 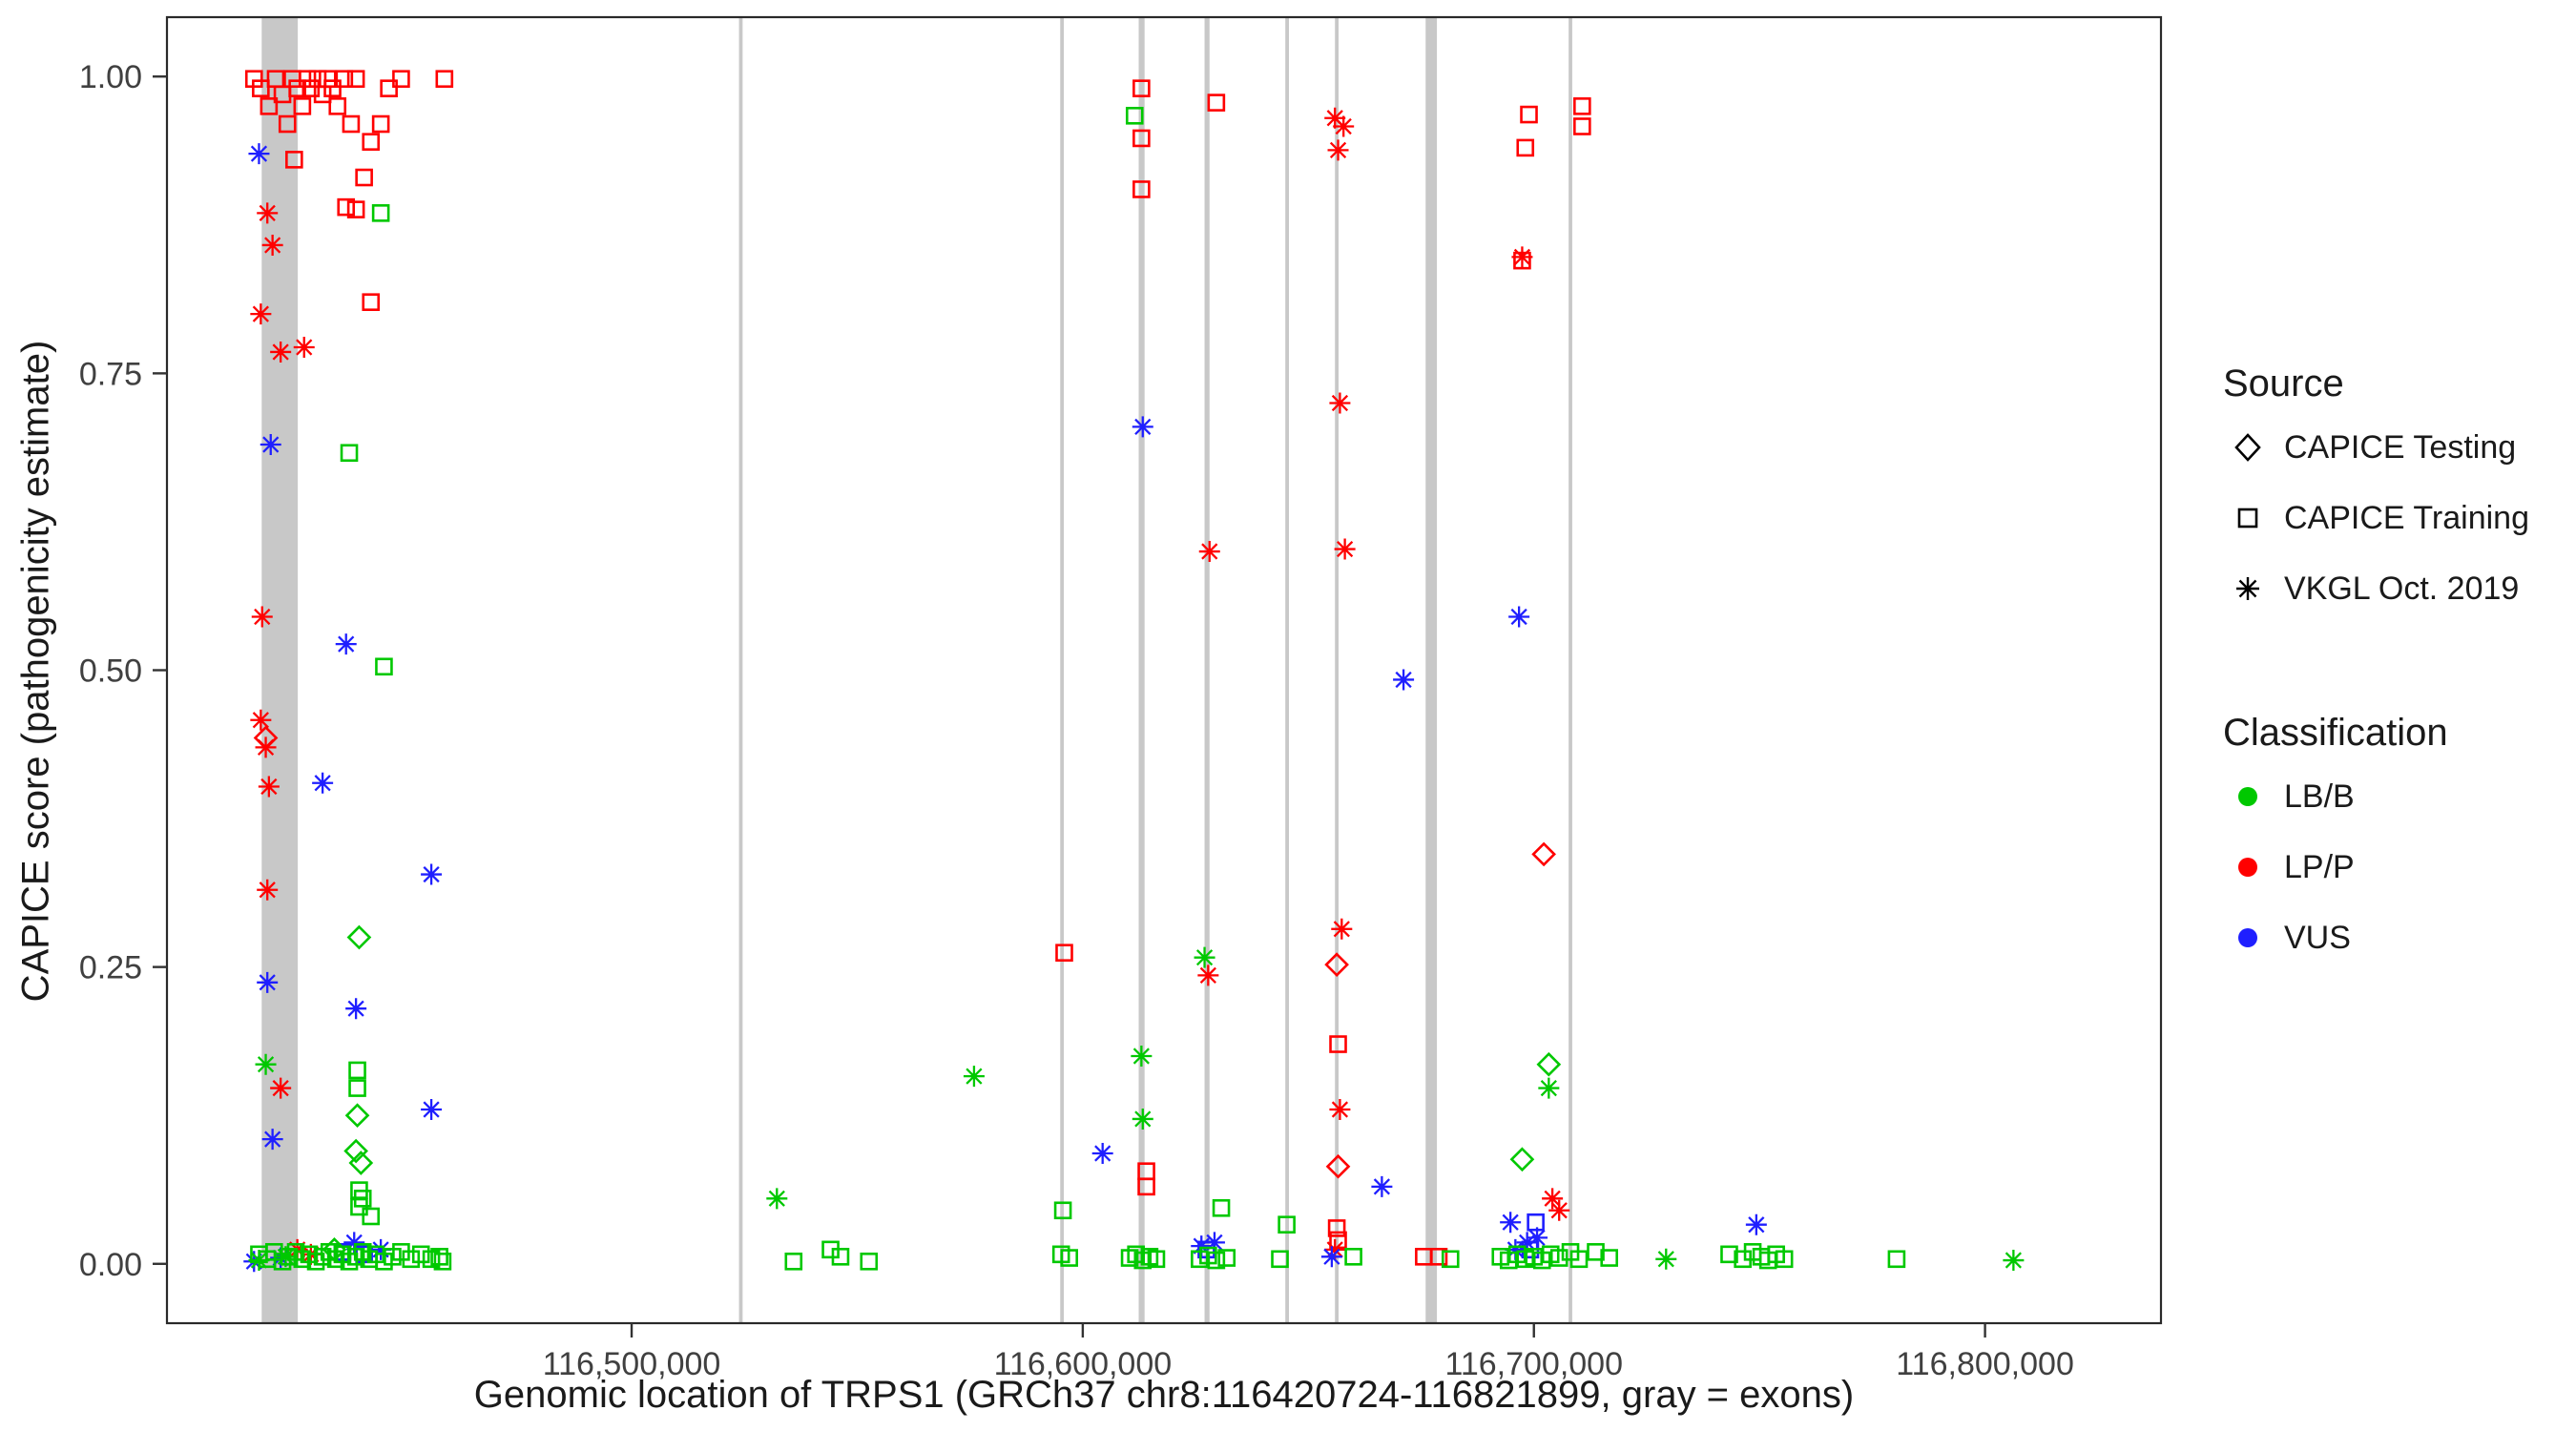 What do you see at coordinates (2394, 937) in the screenshot?
I see `legend-item-vus: VUS` at bounding box center [2394, 937].